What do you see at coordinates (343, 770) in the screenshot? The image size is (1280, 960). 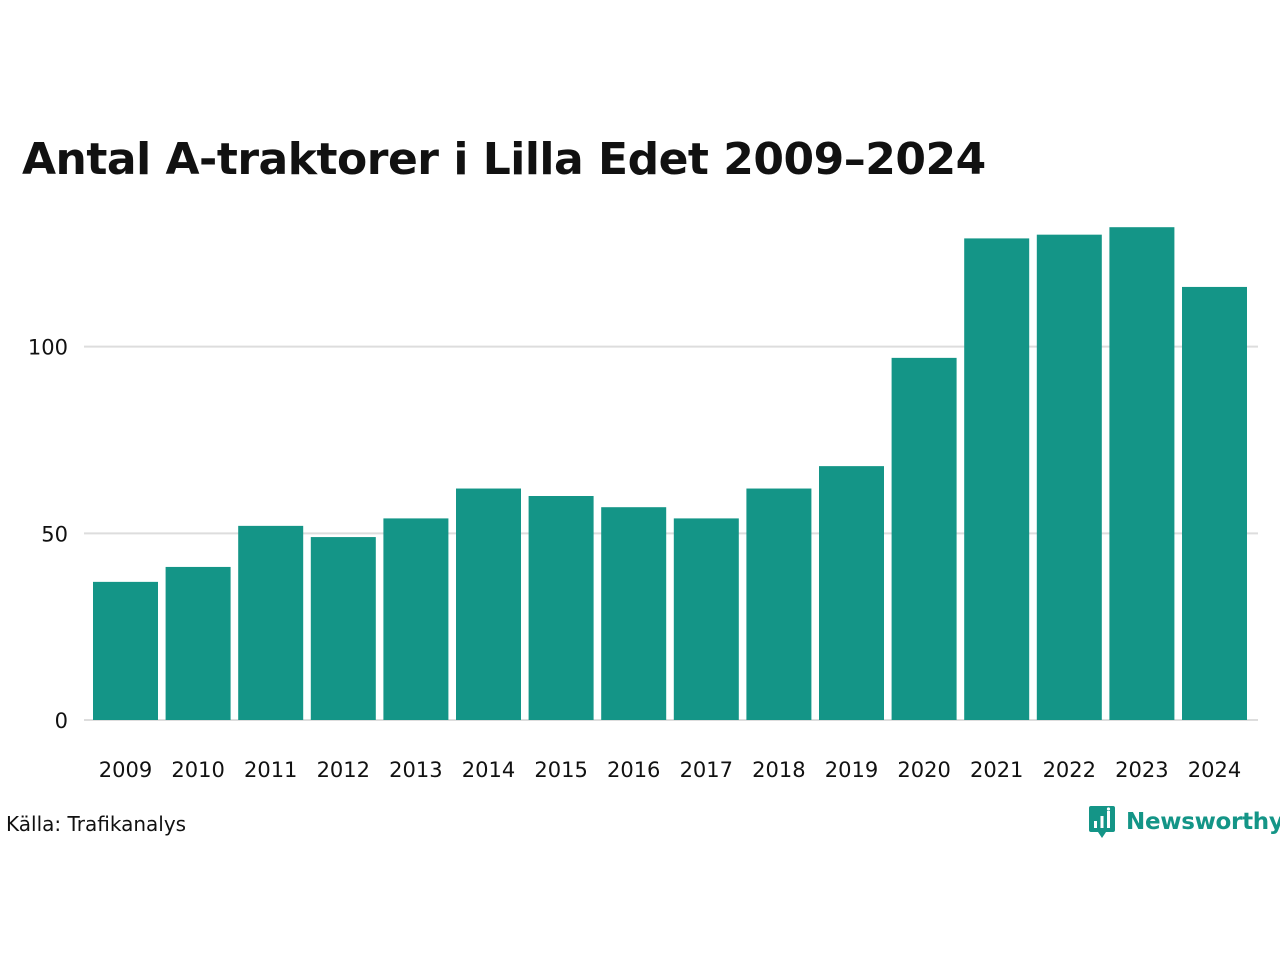 I see `x-tick-label: 2012` at bounding box center [343, 770].